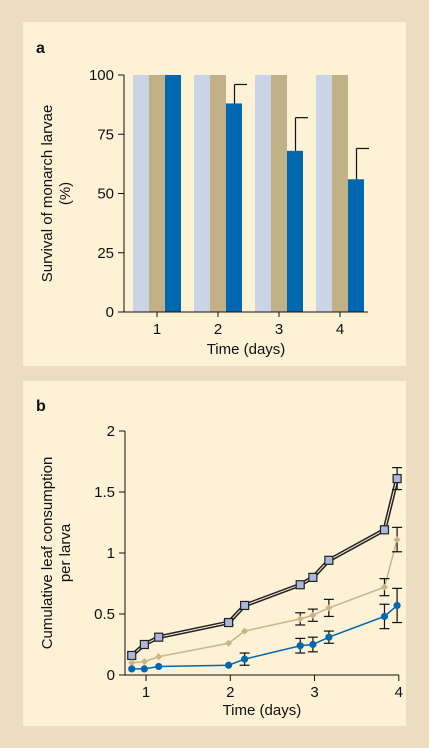  I want to click on y-tick-label: 1, so click(111, 553).